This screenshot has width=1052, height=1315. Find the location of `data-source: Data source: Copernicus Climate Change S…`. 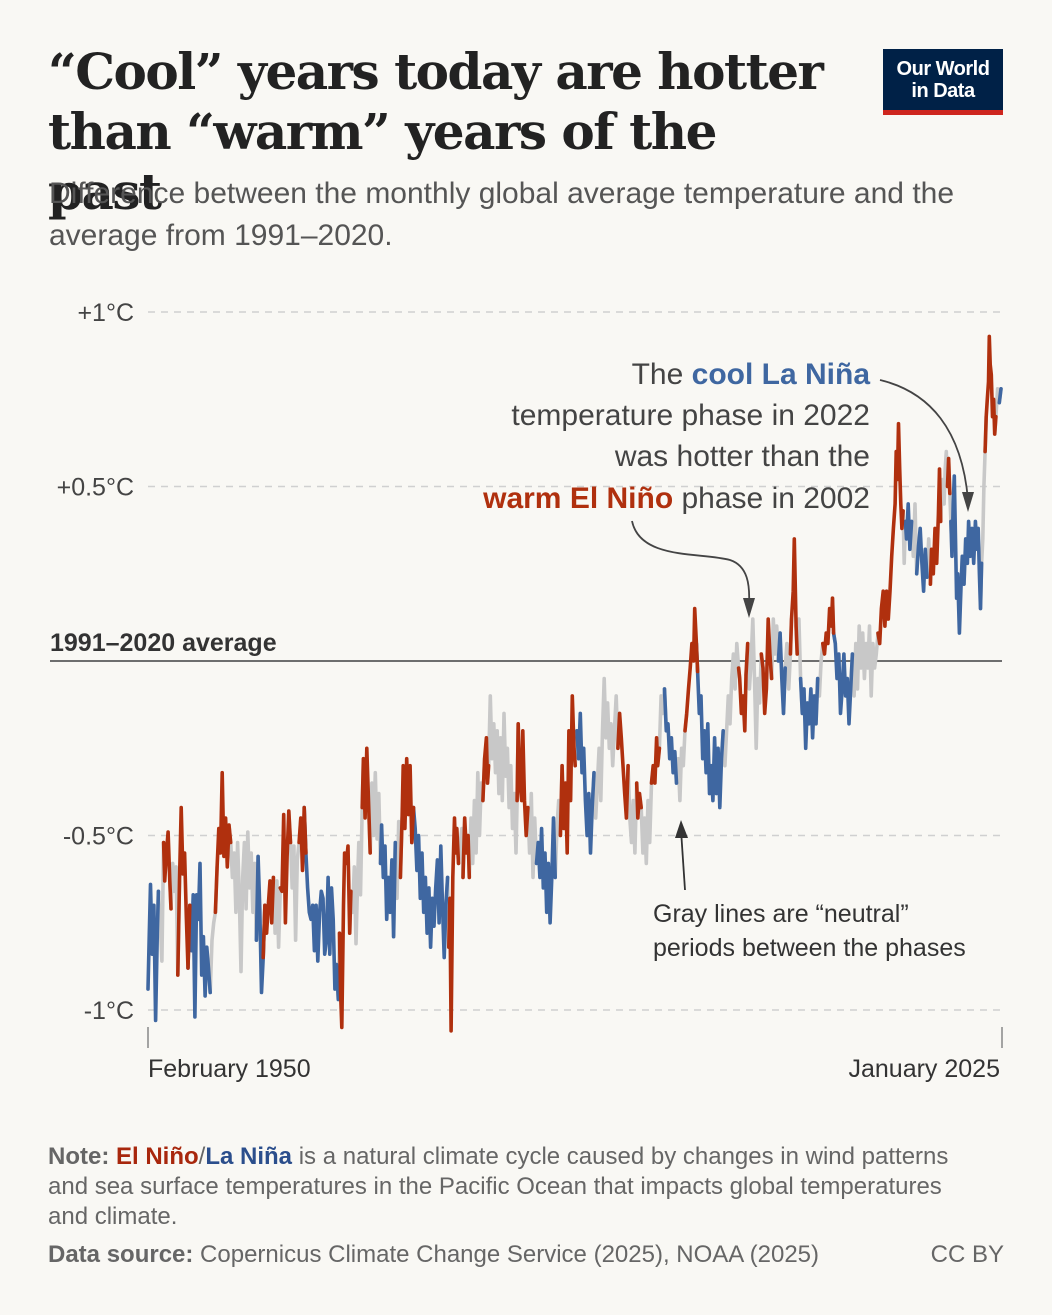

data-source: Data source: Copernicus Climate Change S… is located at coordinates (526, 1255).